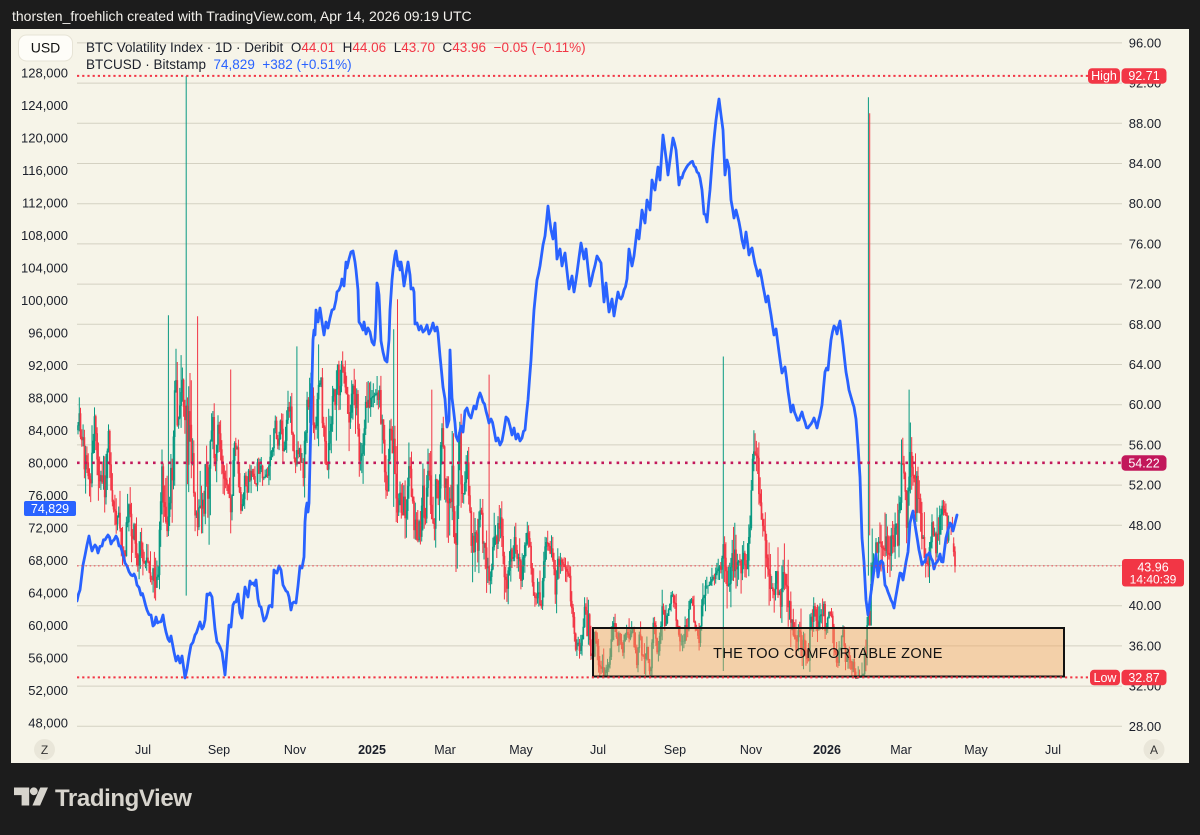  I want to click on svg-text: Z, so click(44, 750).